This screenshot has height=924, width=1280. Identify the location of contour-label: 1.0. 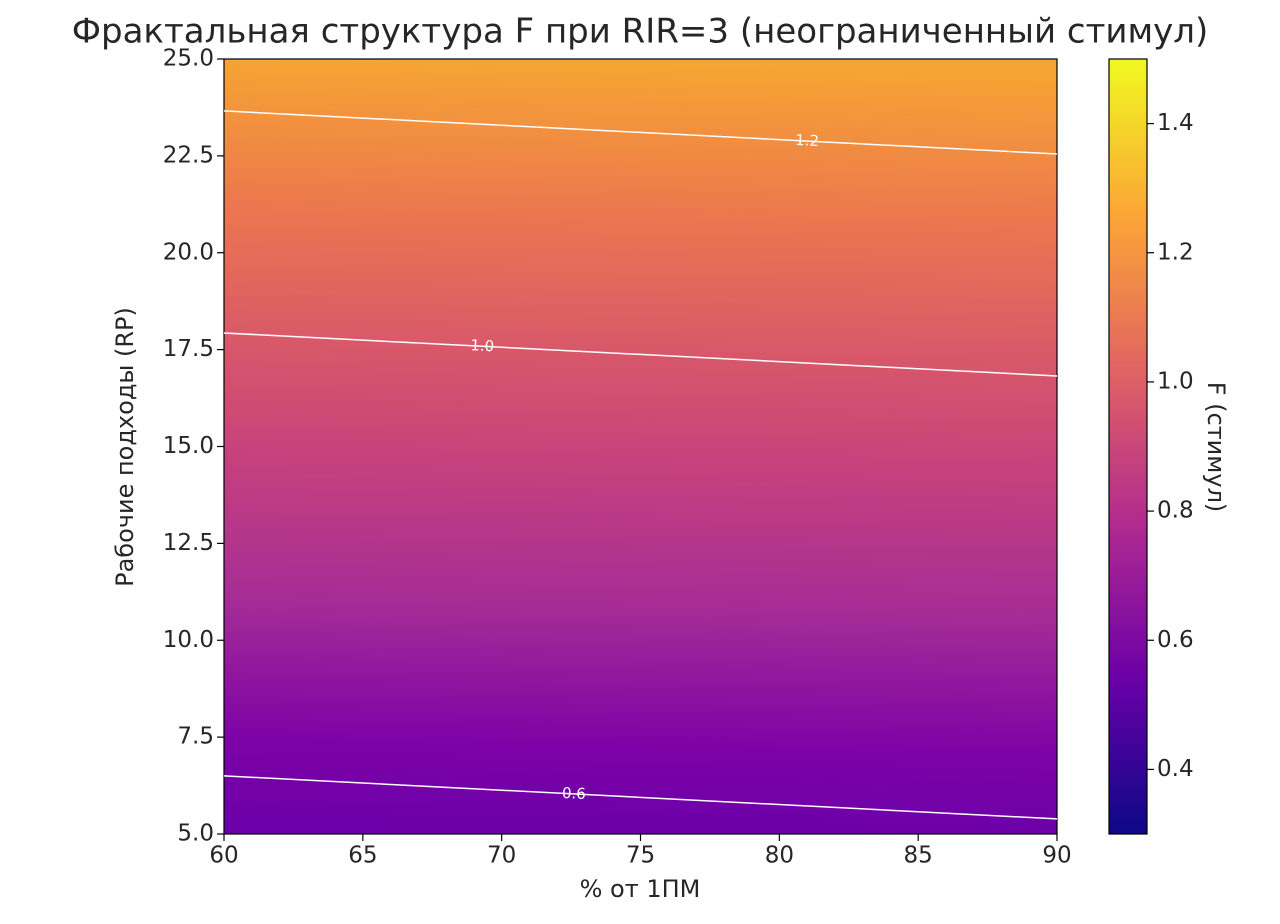
(482, 345).